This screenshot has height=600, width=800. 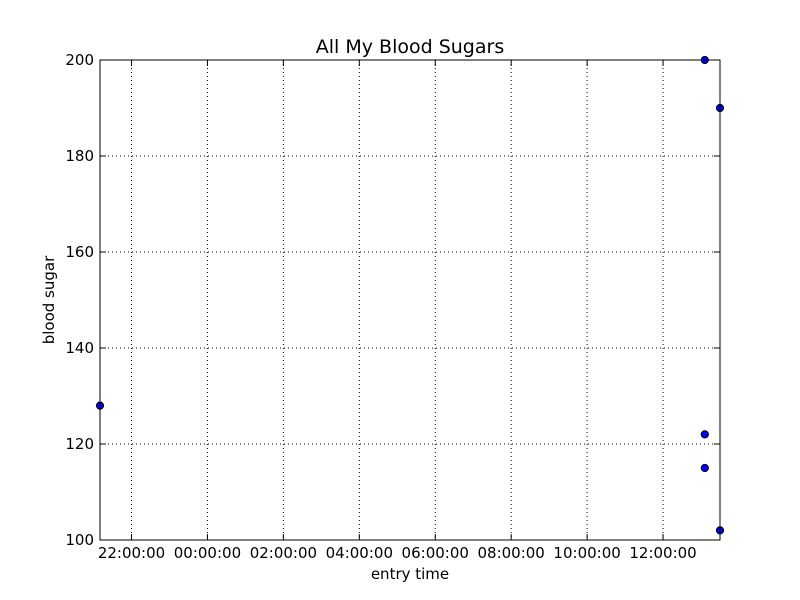 I want to click on x-tick-label: 12:00:00, so click(x=662, y=553).